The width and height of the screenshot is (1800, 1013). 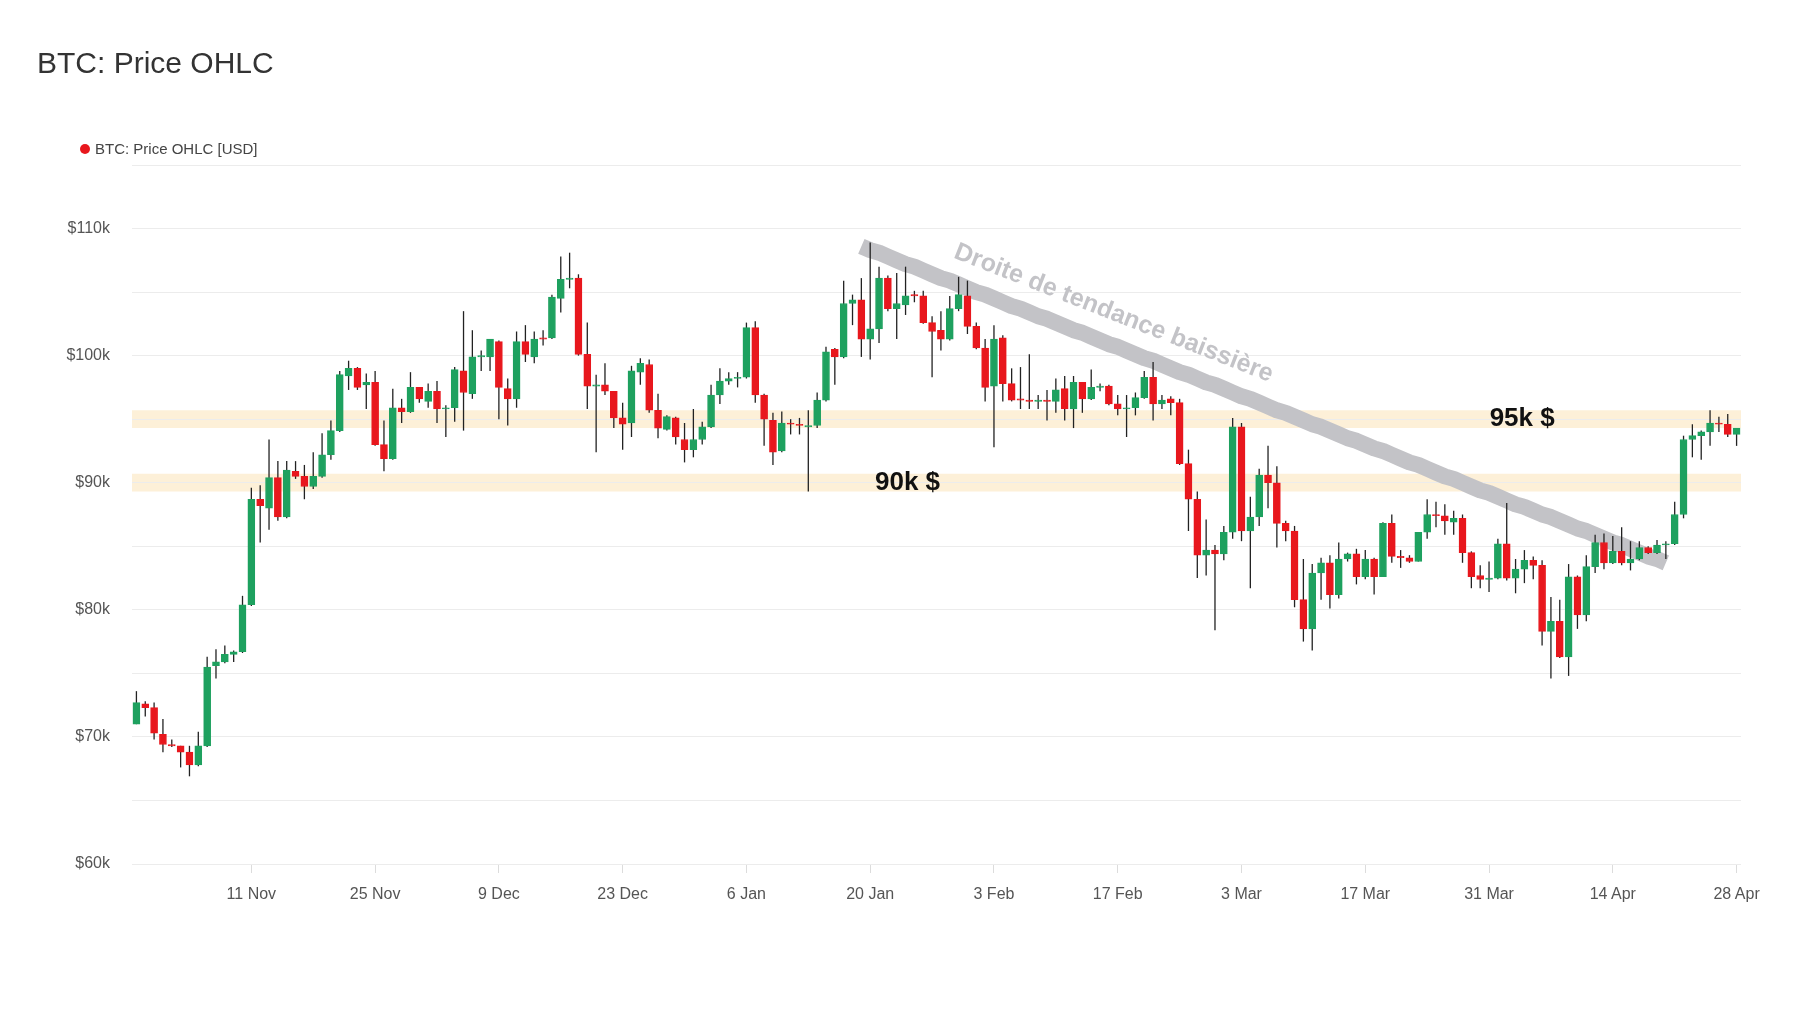 What do you see at coordinates (93, 863) in the screenshot?
I see `y-tick-label: $60k` at bounding box center [93, 863].